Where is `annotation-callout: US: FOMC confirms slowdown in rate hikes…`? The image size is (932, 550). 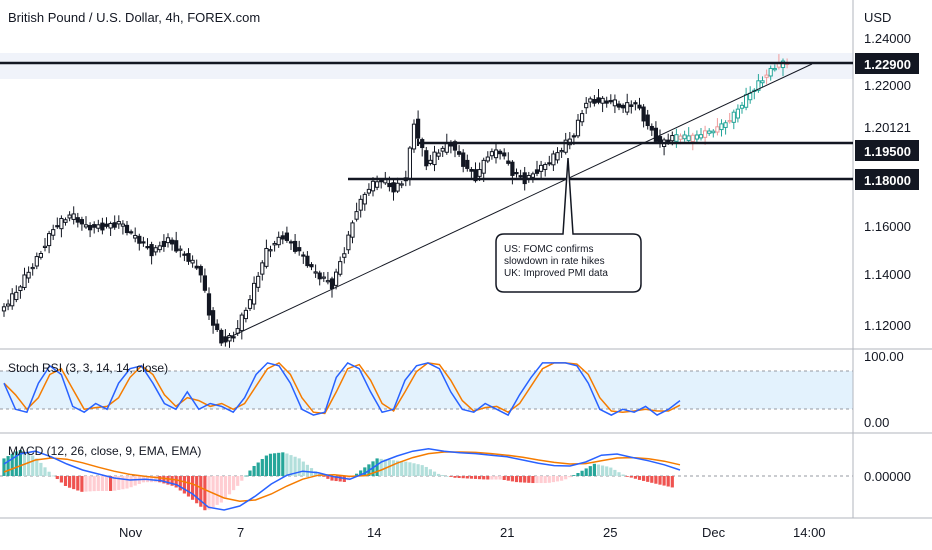
annotation-callout: US: FOMC confirms slowdown in rate hikes… is located at coordinates (568, 225).